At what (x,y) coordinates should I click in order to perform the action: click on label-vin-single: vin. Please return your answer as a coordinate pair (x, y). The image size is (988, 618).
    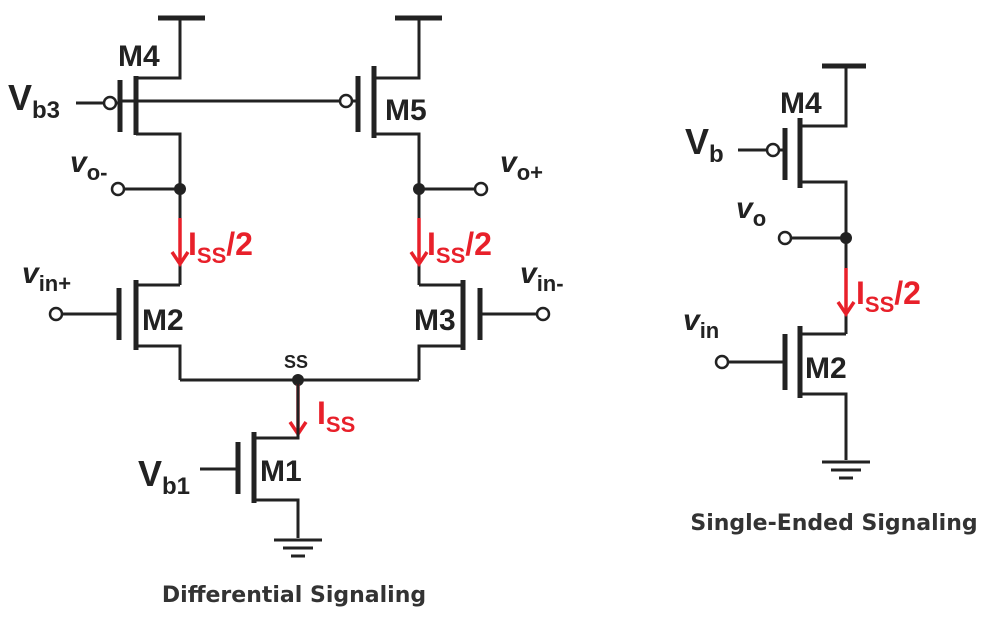
    Looking at the image, I should click on (701, 323).